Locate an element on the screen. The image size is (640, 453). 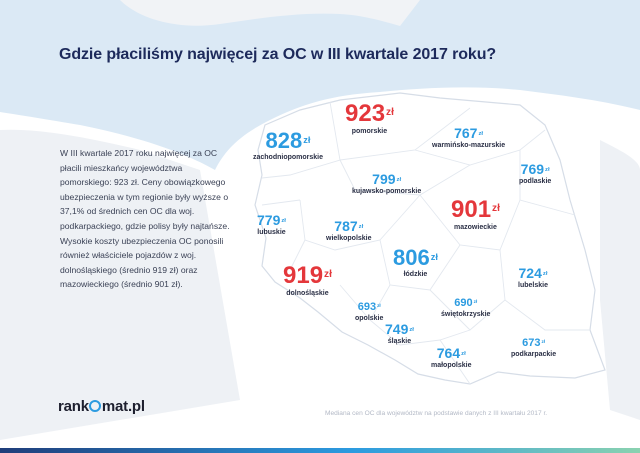
region-name-pomorskie: pomorskie is located at coordinates (369, 131).